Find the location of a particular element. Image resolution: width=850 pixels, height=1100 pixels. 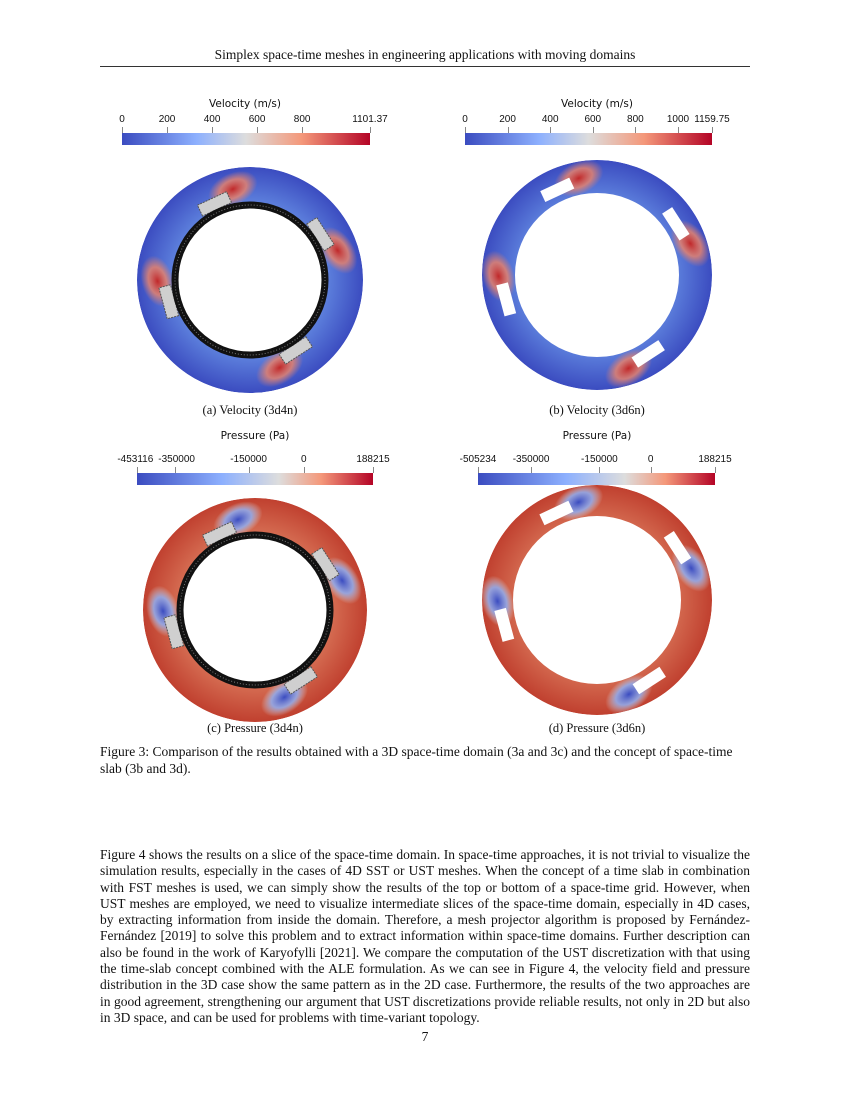

colorbar-tick-label: -453116 is located at coordinates (135, 459).